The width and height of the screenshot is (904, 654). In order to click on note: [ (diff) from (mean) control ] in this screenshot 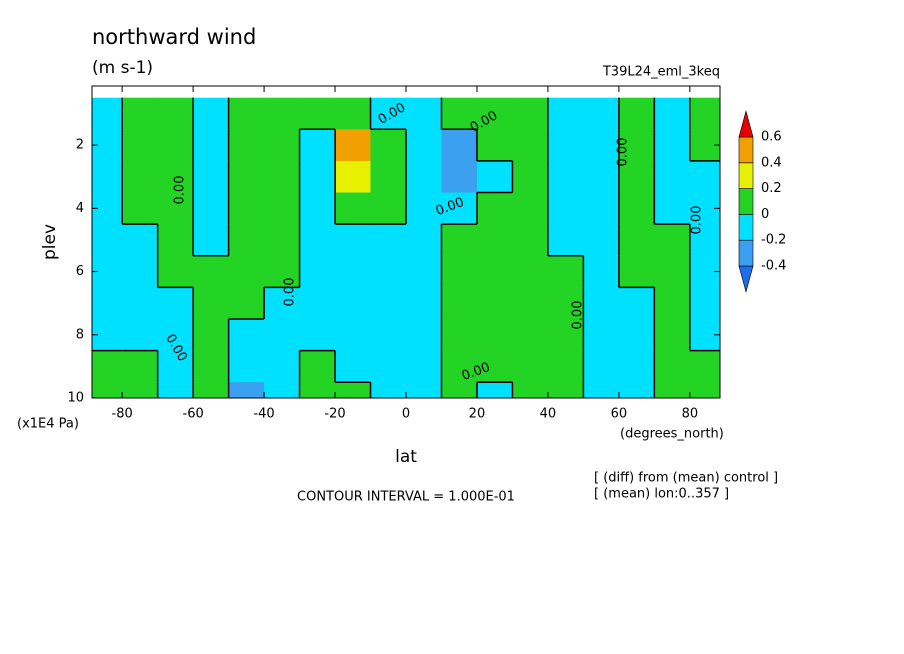, I will do `click(686, 478)`.